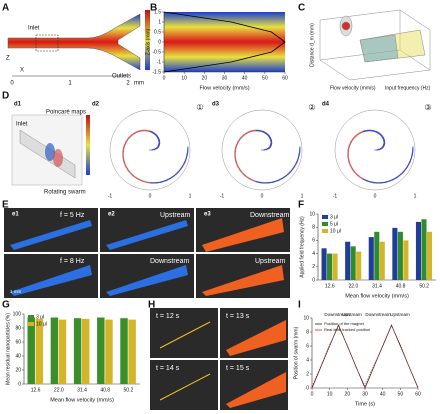 The height and width of the screenshot is (414, 440). What do you see at coordinates (312, 394) in the screenshot?
I see `x-tick-label: 0` at bounding box center [312, 394].